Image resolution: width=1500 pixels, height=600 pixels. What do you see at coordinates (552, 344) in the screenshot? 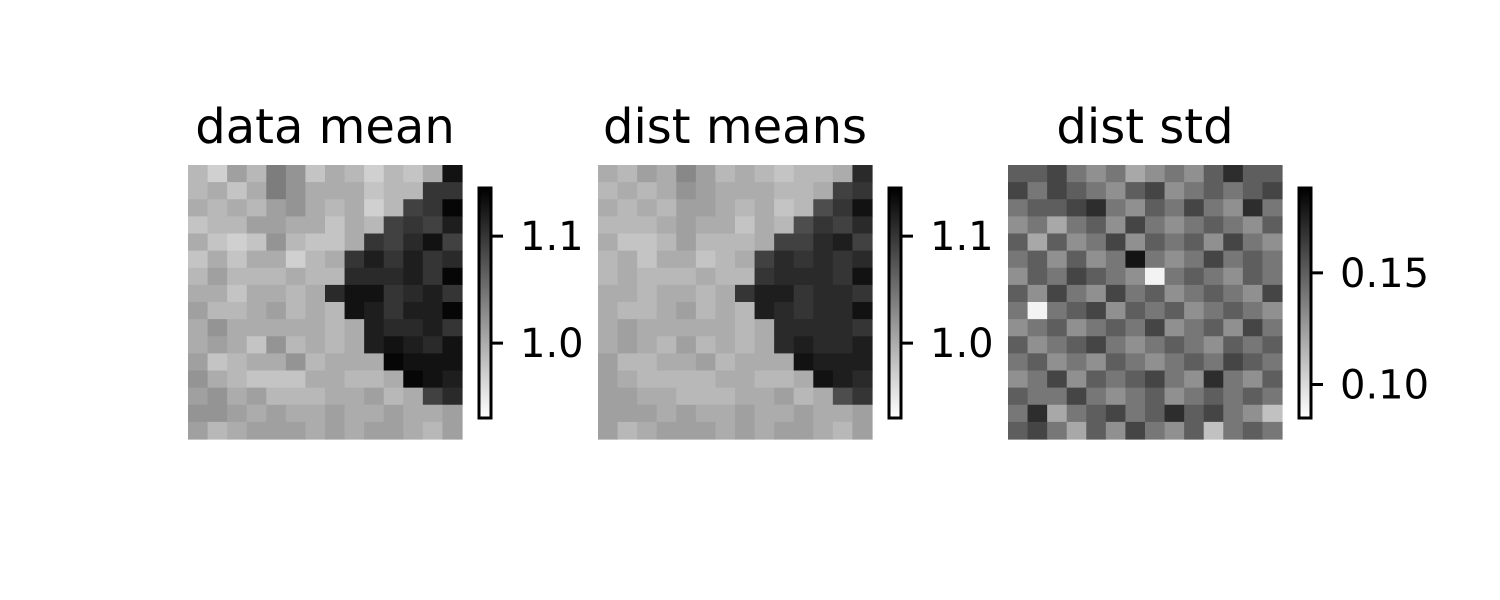
I see `colorbar-tick-label: 1.0` at bounding box center [552, 344].